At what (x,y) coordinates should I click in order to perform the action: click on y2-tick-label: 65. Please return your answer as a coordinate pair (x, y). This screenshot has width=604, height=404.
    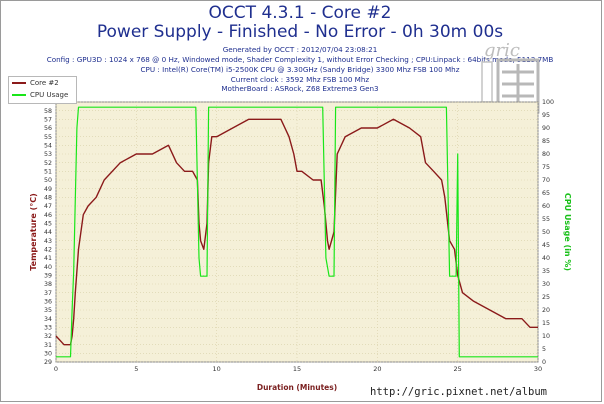
    Looking at the image, I should click on (546, 193).